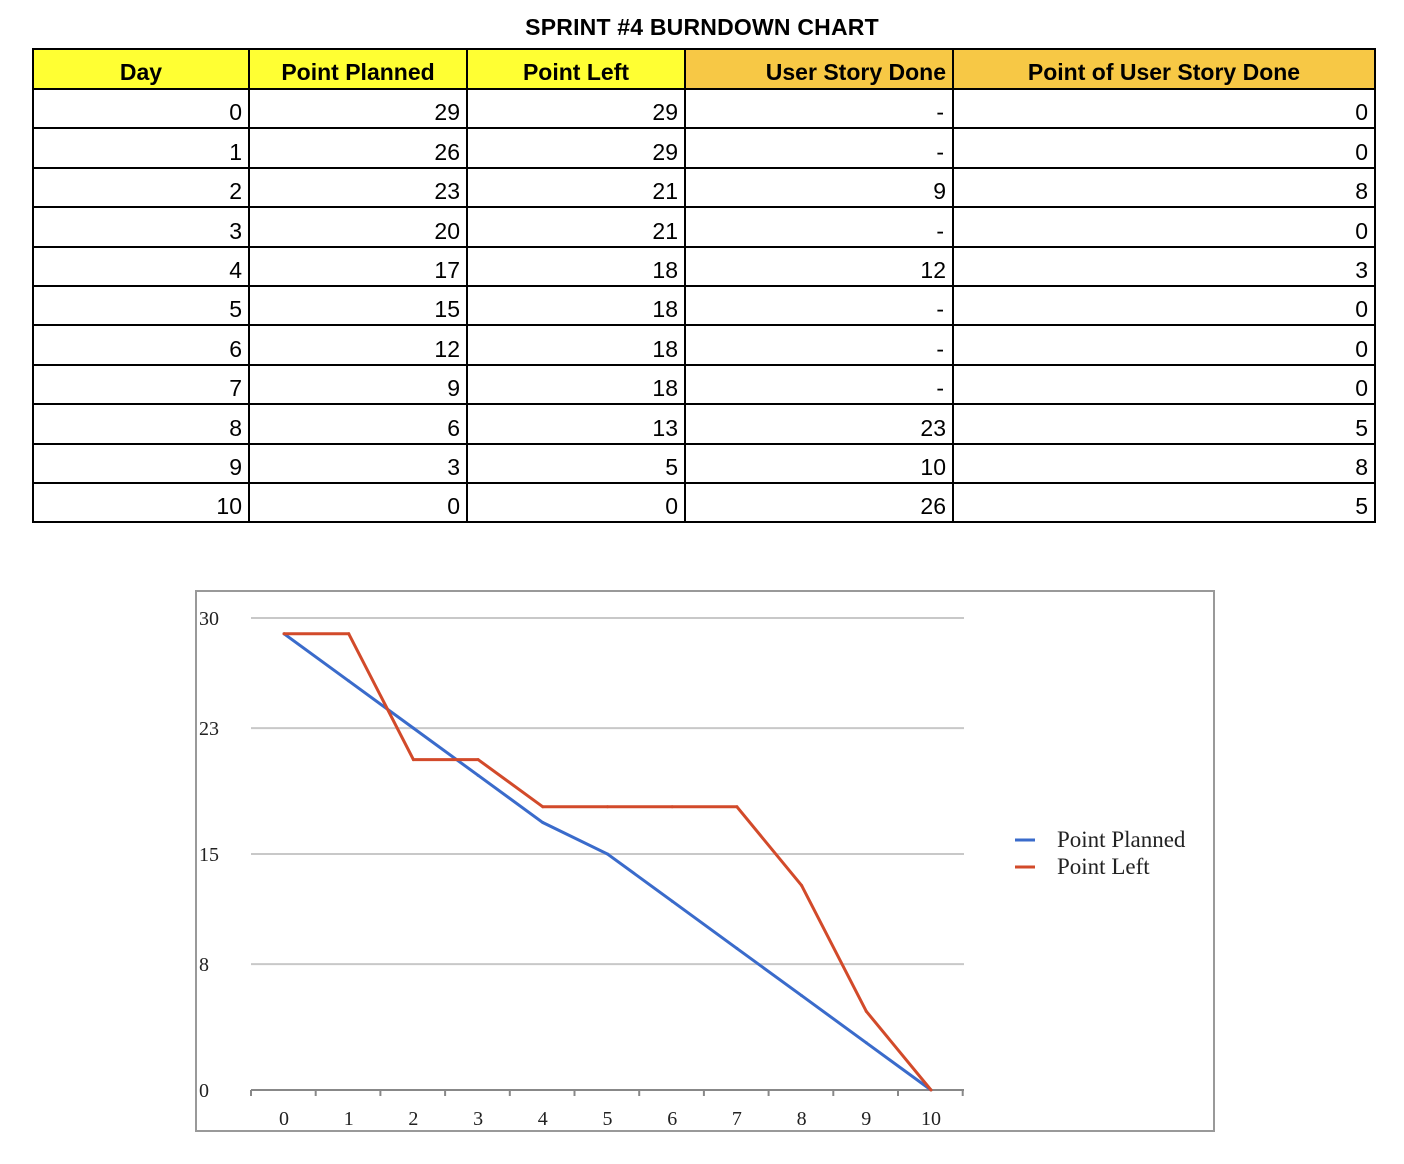 The height and width of the screenshot is (1164, 1404). What do you see at coordinates (141, 148) in the screenshot?
I see `day-cell: 1` at bounding box center [141, 148].